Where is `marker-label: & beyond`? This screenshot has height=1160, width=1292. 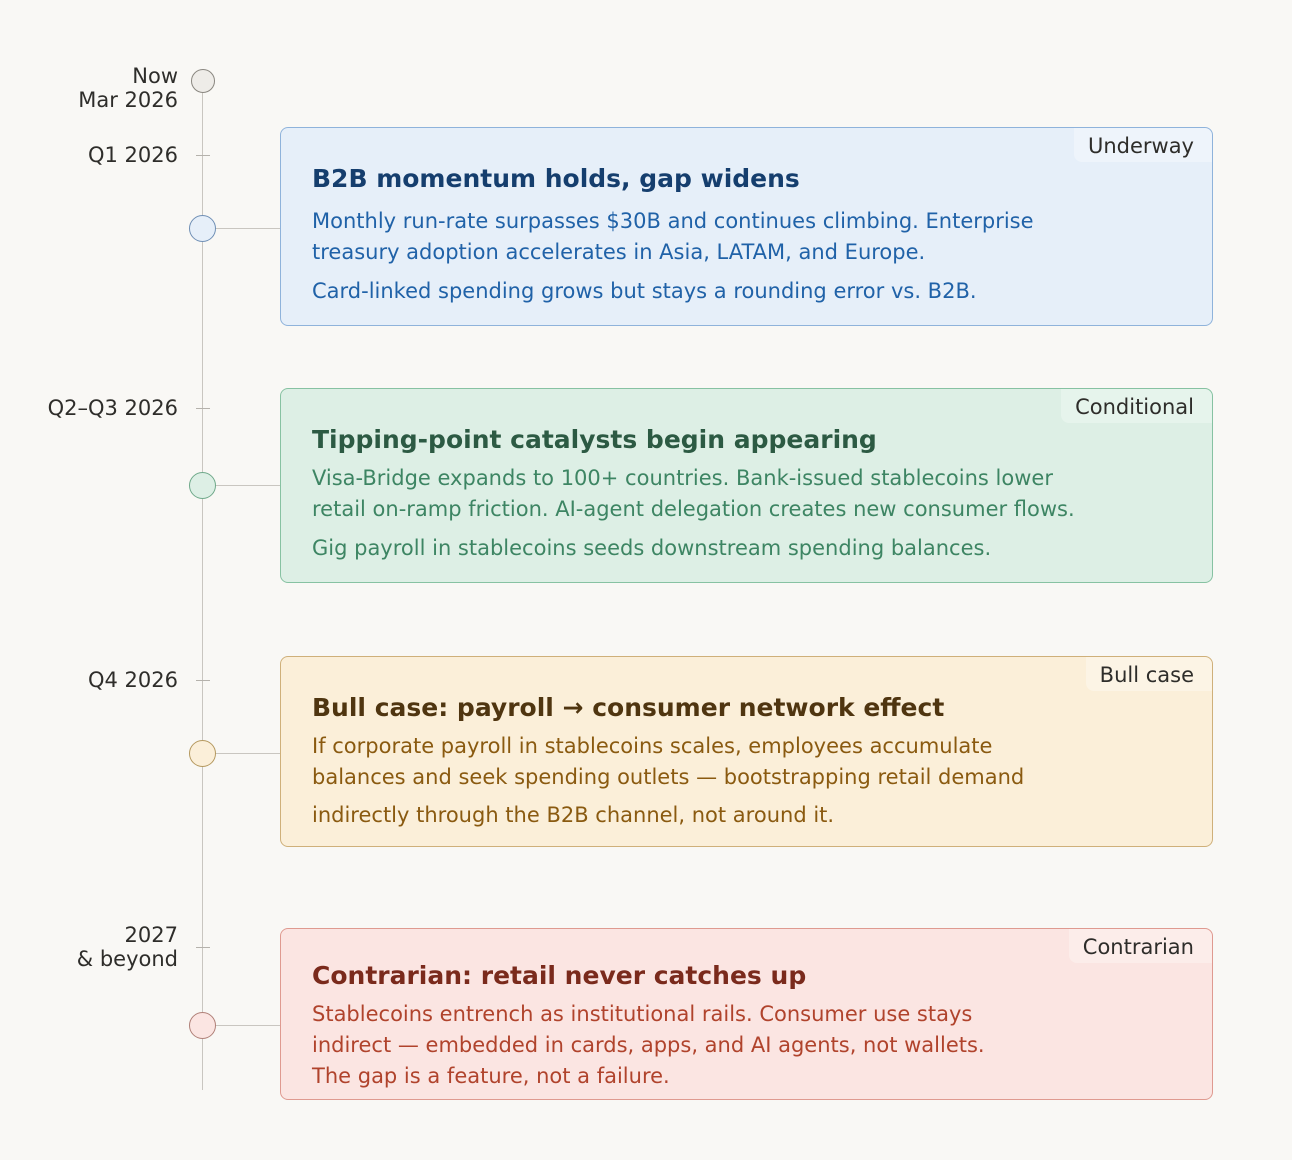 marker-label: & beyond is located at coordinates (127, 959).